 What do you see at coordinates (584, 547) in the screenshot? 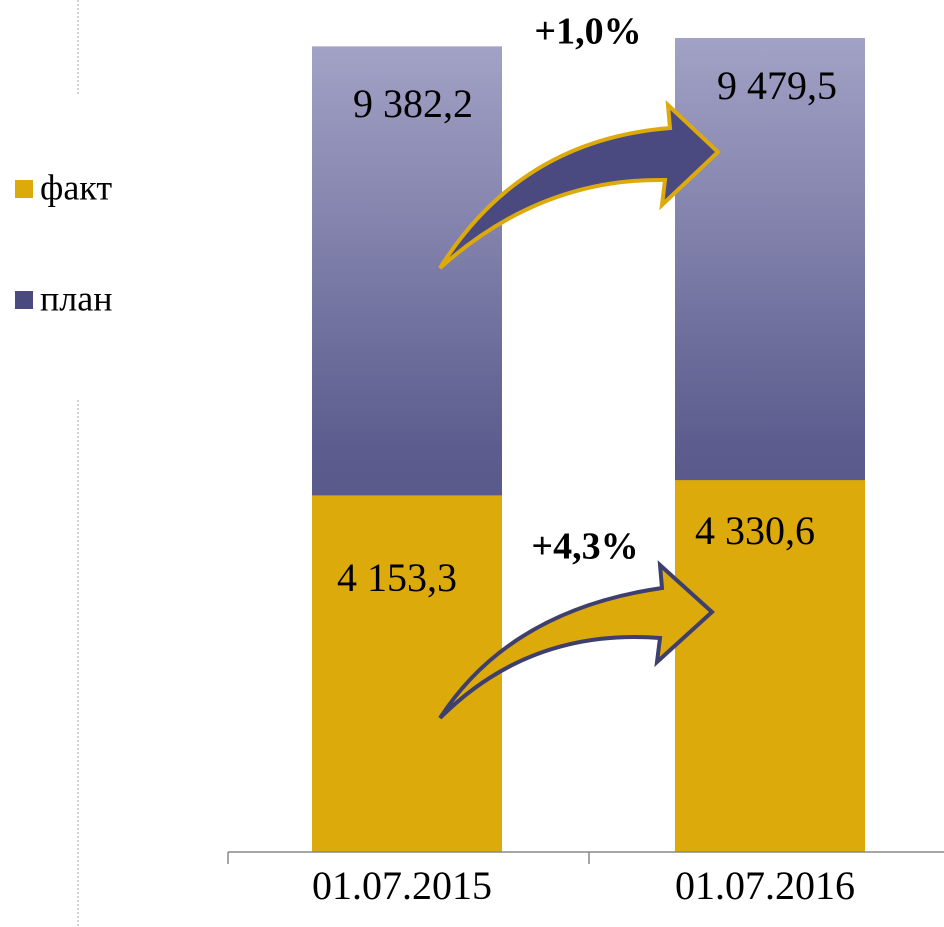
I see `annotation: +4,3%` at bounding box center [584, 547].